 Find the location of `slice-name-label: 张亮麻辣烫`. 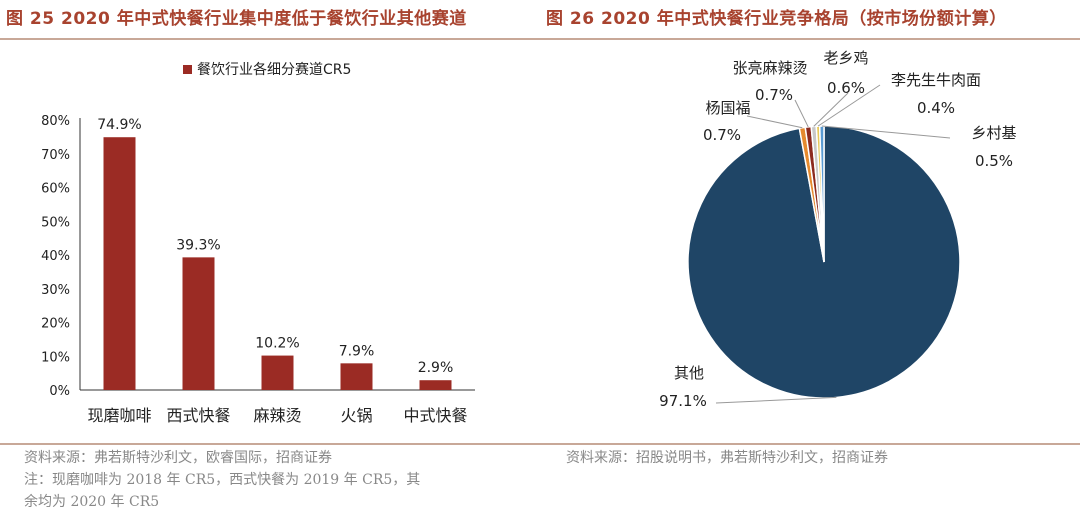

slice-name-label: 张亮麻辣烫 is located at coordinates (769, 68).